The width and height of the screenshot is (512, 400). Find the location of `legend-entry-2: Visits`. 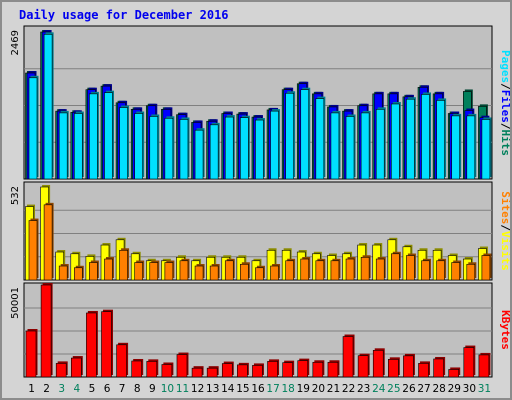

legend-entry-2: Visits is located at coordinates (504, 251).